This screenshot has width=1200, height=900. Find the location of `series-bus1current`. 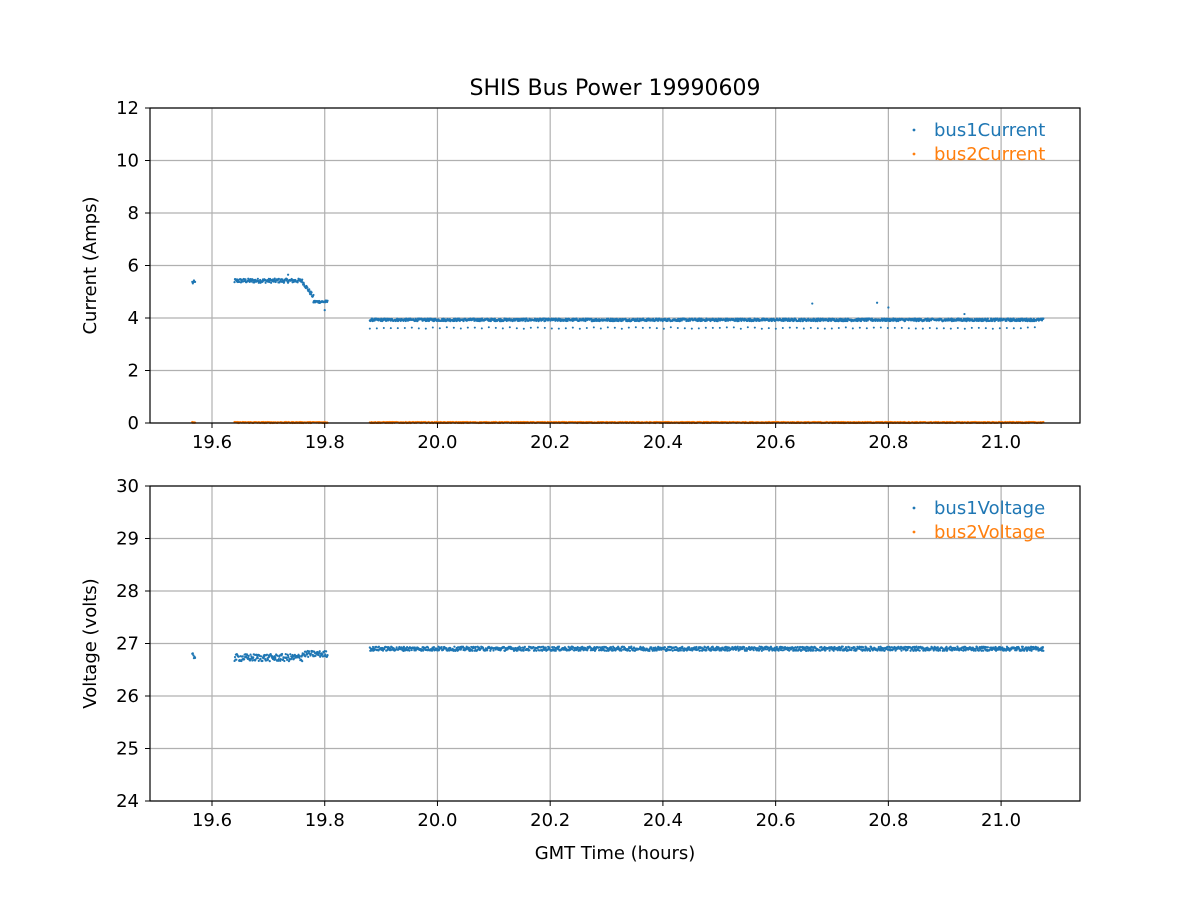

series-bus1current is located at coordinates (618, 301).